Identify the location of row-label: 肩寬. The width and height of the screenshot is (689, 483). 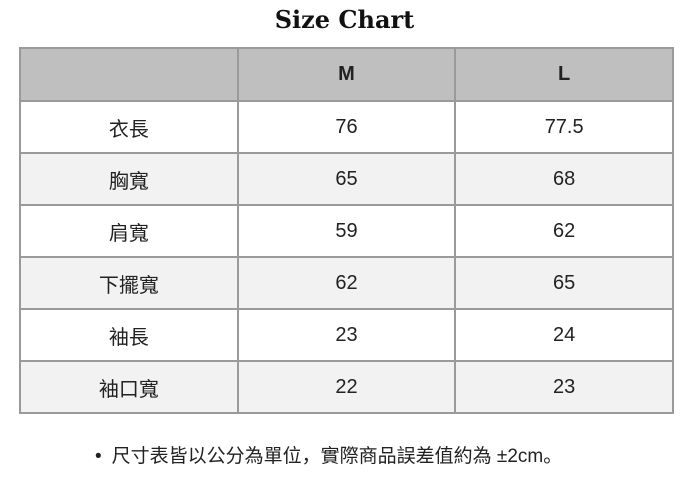
(129, 231).